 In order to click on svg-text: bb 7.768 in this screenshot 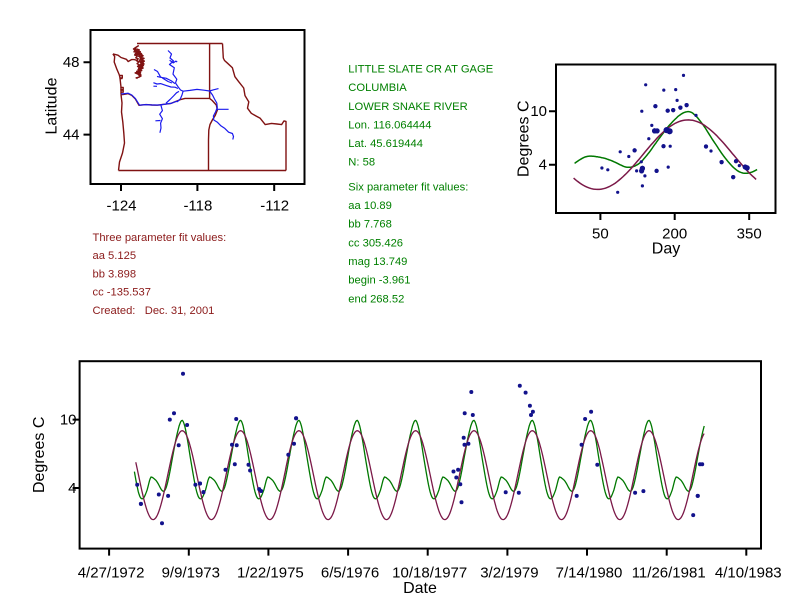, I will do `click(370, 225)`.